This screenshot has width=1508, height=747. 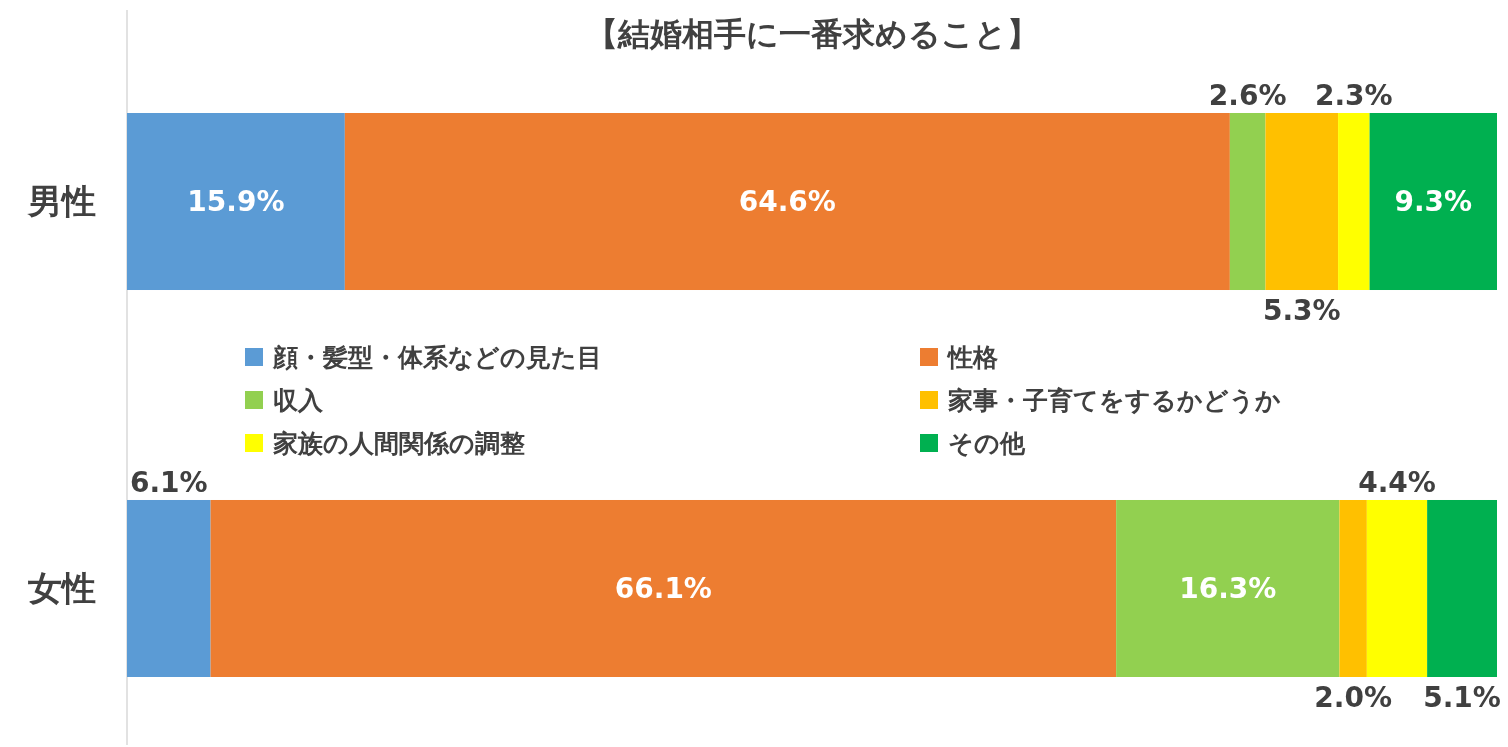 What do you see at coordinates (398, 443) in the screenshot?
I see `legend-label: 家族の人間関係の調整` at bounding box center [398, 443].